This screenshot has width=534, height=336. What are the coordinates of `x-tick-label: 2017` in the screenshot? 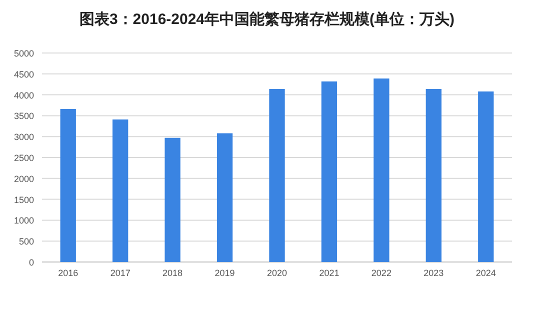 It's located at (120, 273).